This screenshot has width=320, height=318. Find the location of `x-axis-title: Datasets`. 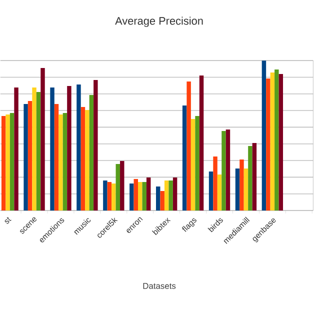

x-axis-title: Datasets is located at coordinates (159, 286).